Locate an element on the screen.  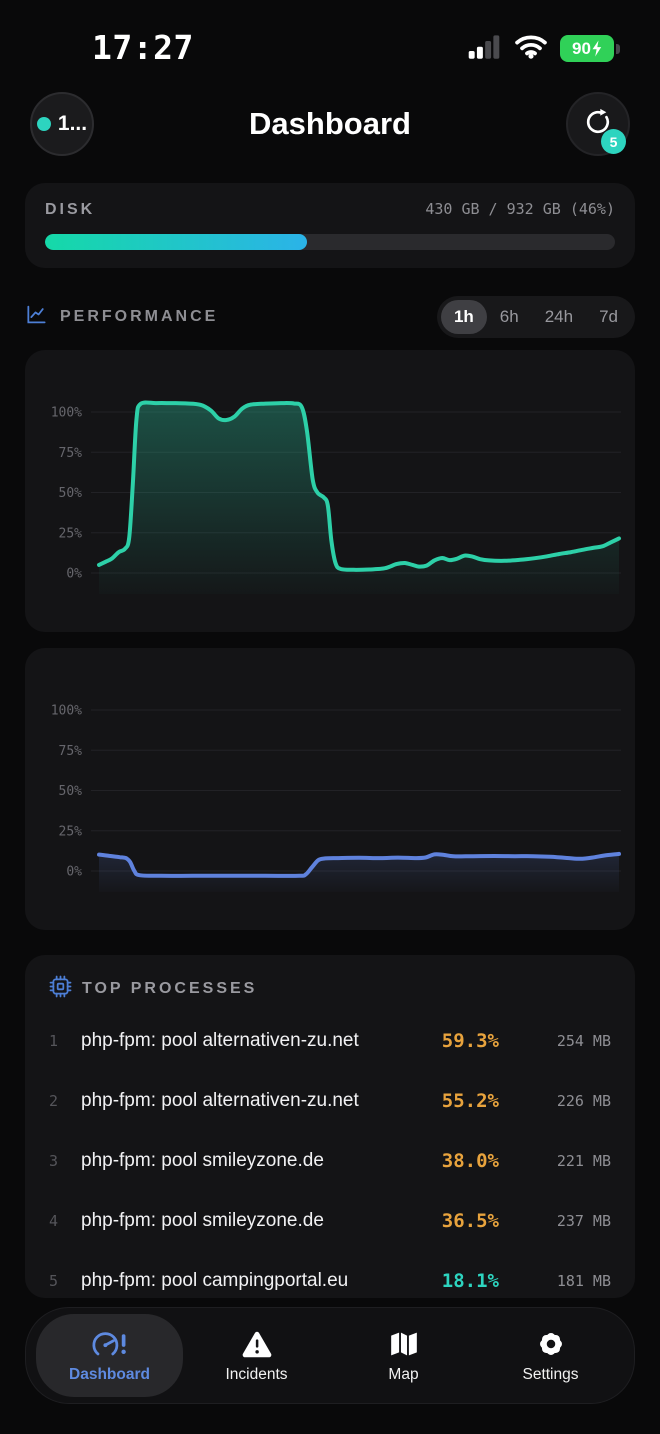
map-icon is located at coordinates (404, 1344).